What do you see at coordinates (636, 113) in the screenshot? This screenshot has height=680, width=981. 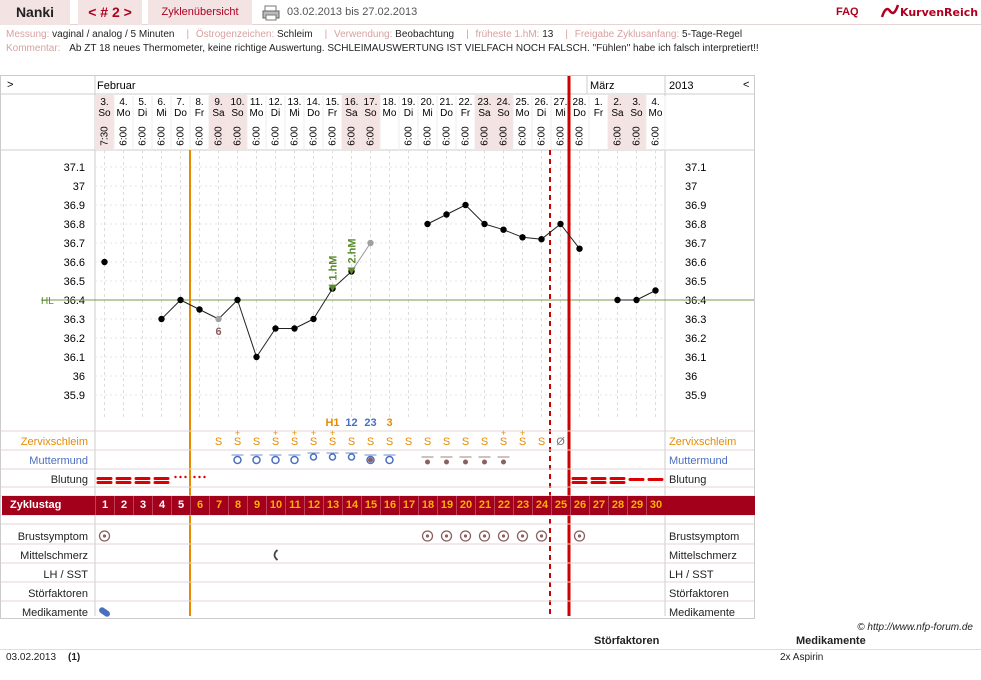 I see `day-weekday: So` at bounding box center [636, 113].